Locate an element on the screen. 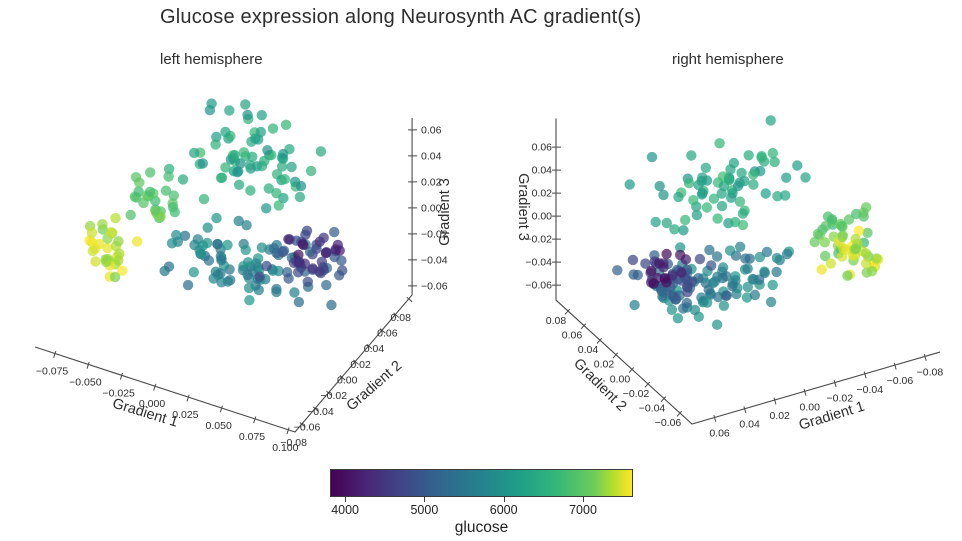 The height and width of the screenshot is (541, 962). z-tick-label: −0.04 is located at coordinates (434, 260).